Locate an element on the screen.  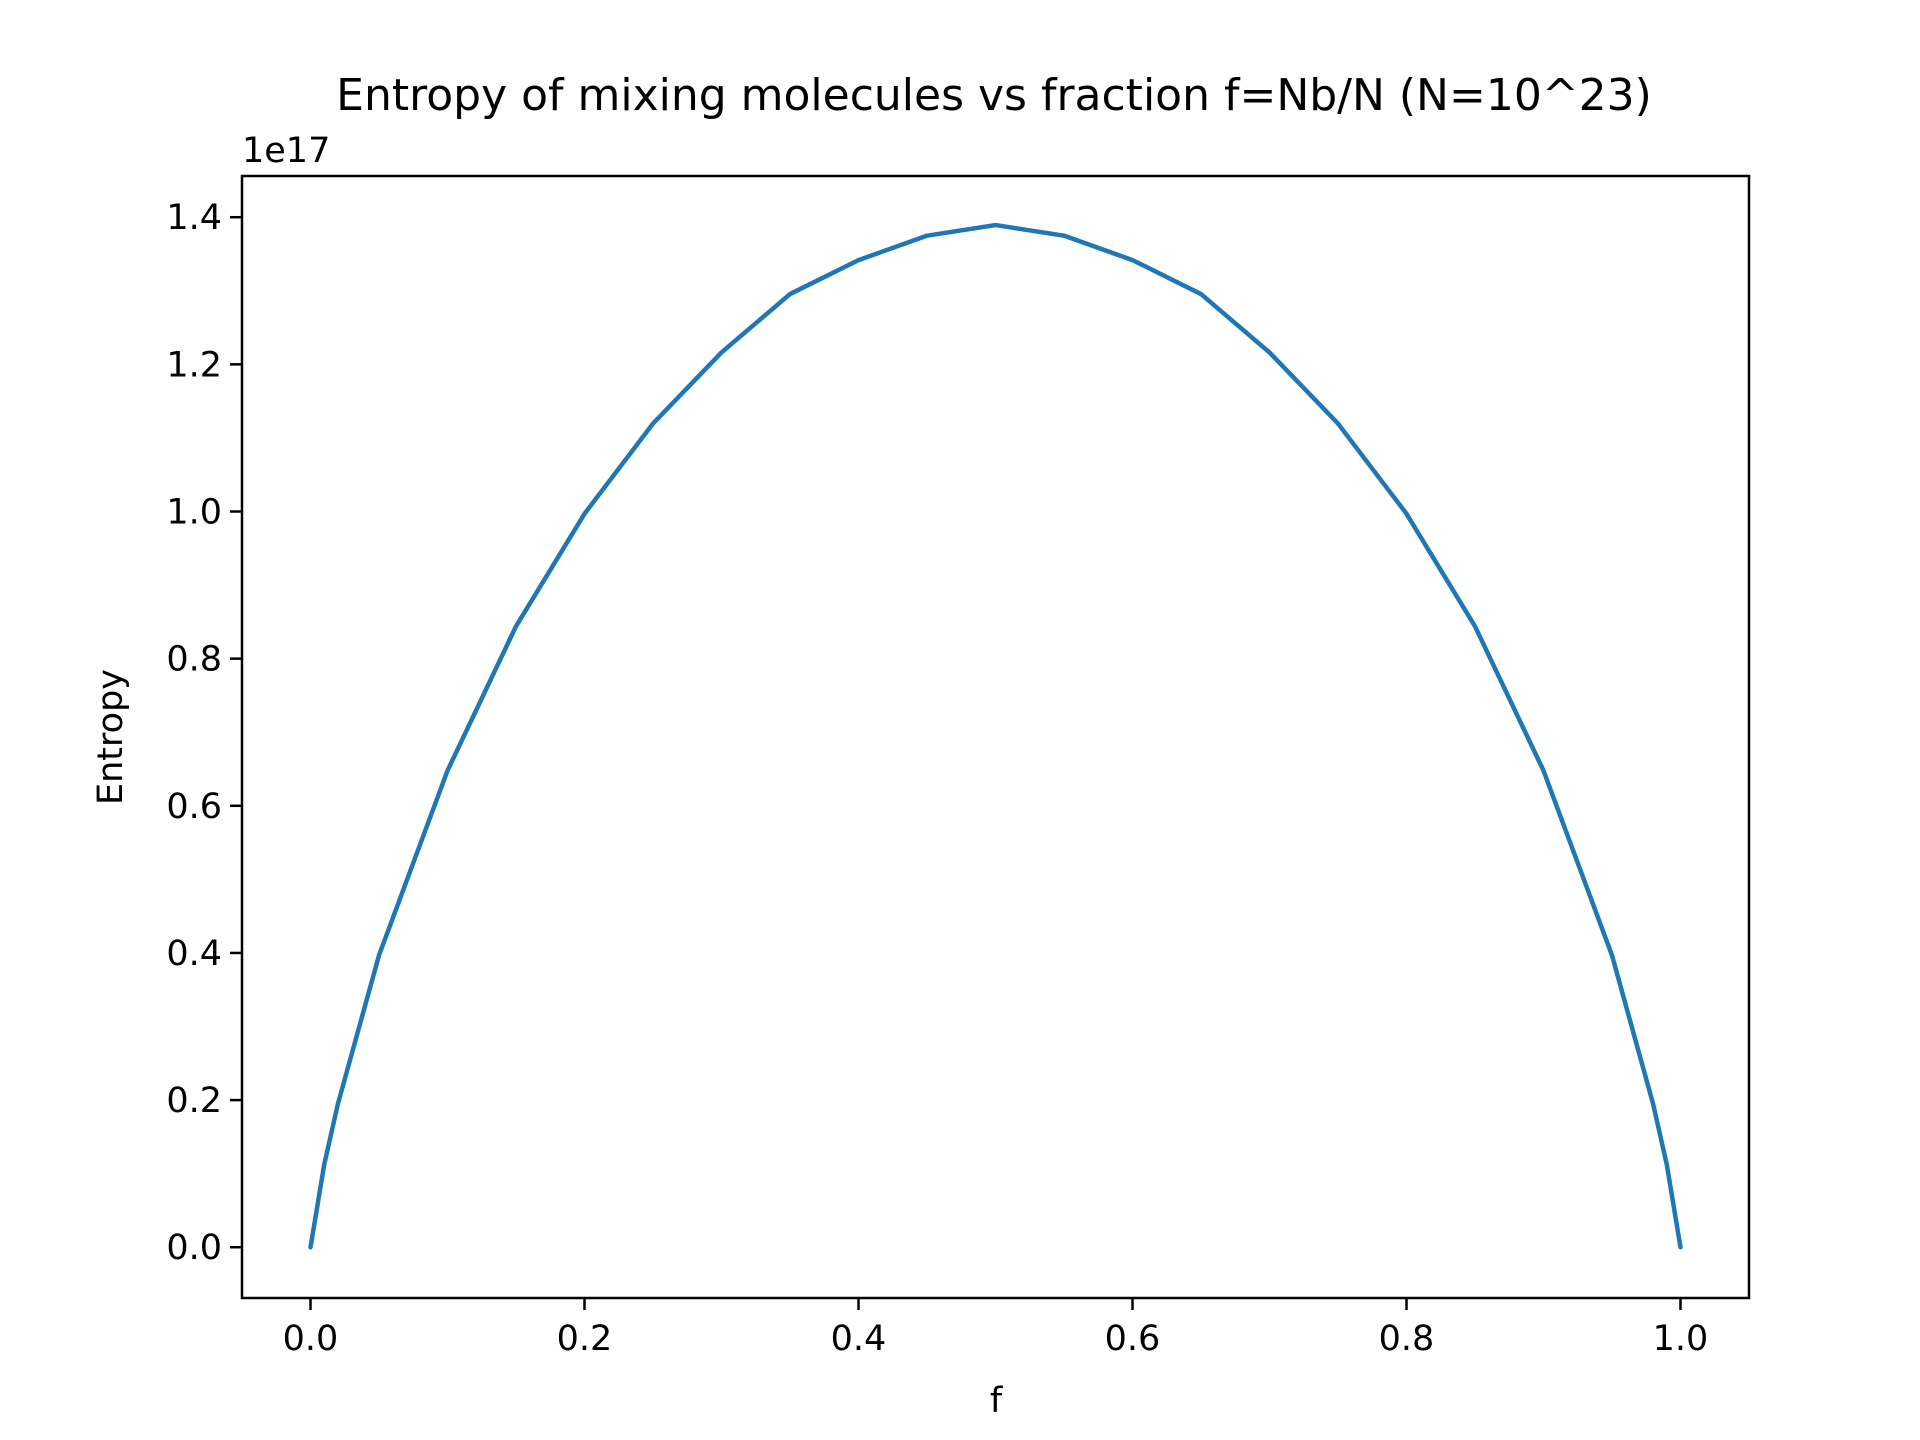
x-tick-label: 0.8 is located at coordinates (1407, 1339).